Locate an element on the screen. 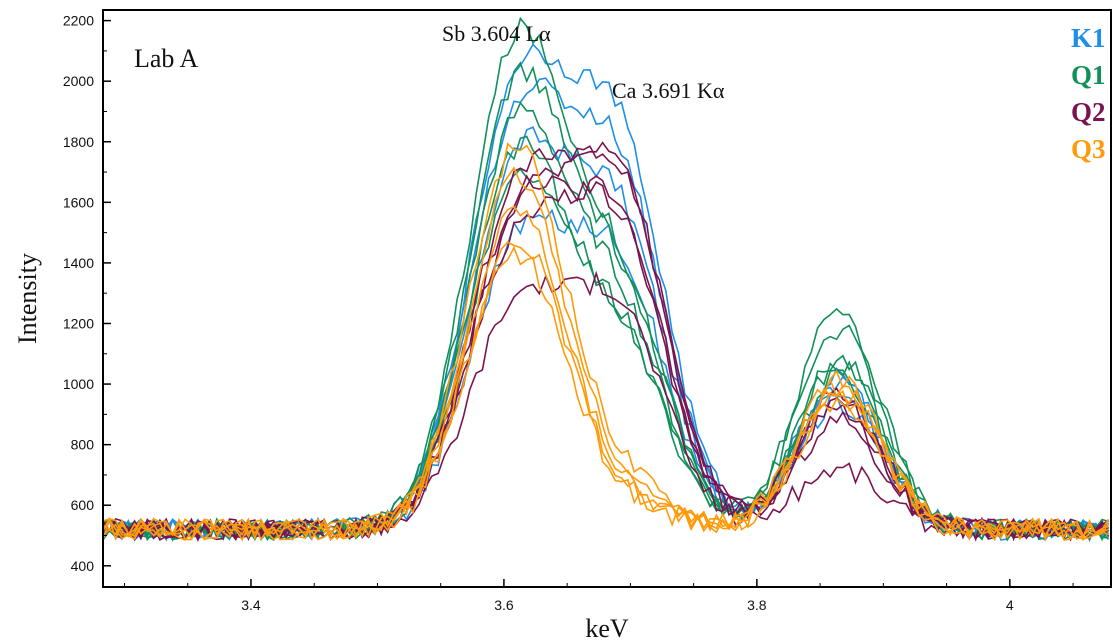 The width and height of the screenshot is (1113, 640). y-tick-label: 2000 is located at coordinates (78, 81).